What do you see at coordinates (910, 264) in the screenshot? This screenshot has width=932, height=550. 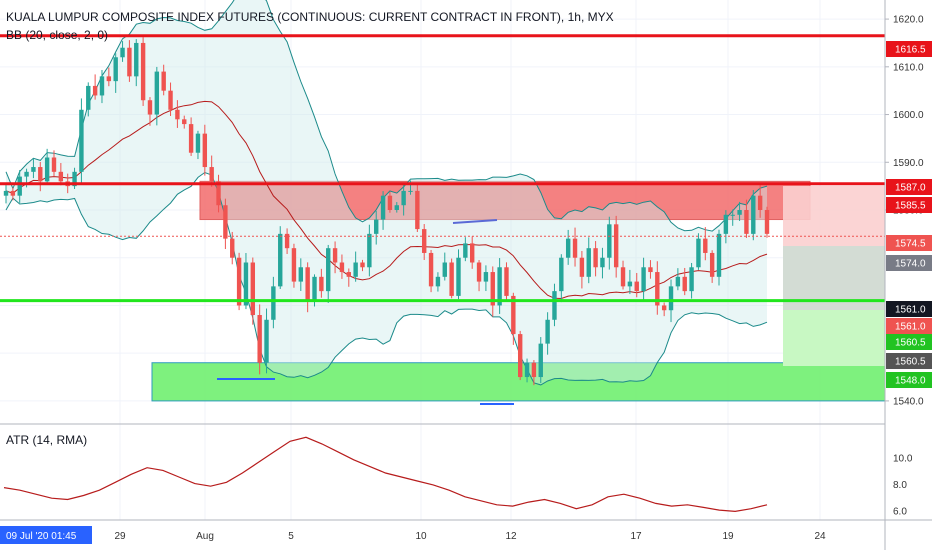 I see `price-tag-label: 1574.0` at bounding box center [910, 264].